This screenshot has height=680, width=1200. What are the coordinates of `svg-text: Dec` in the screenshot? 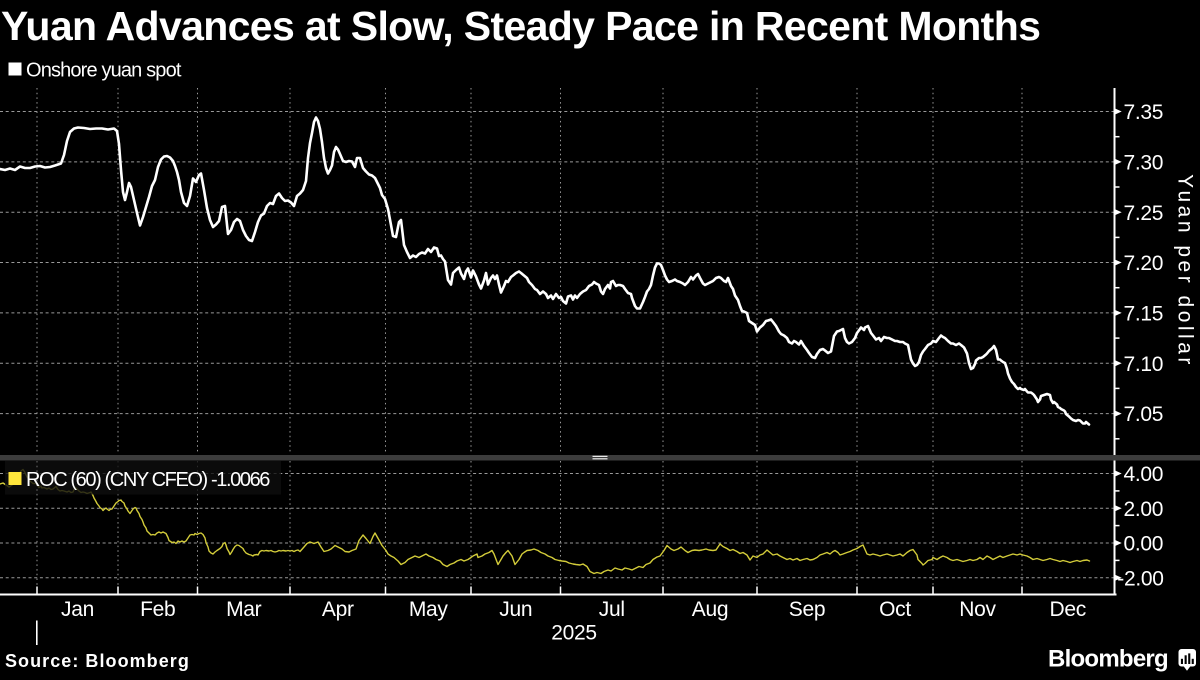 It's located at (1068, 609).